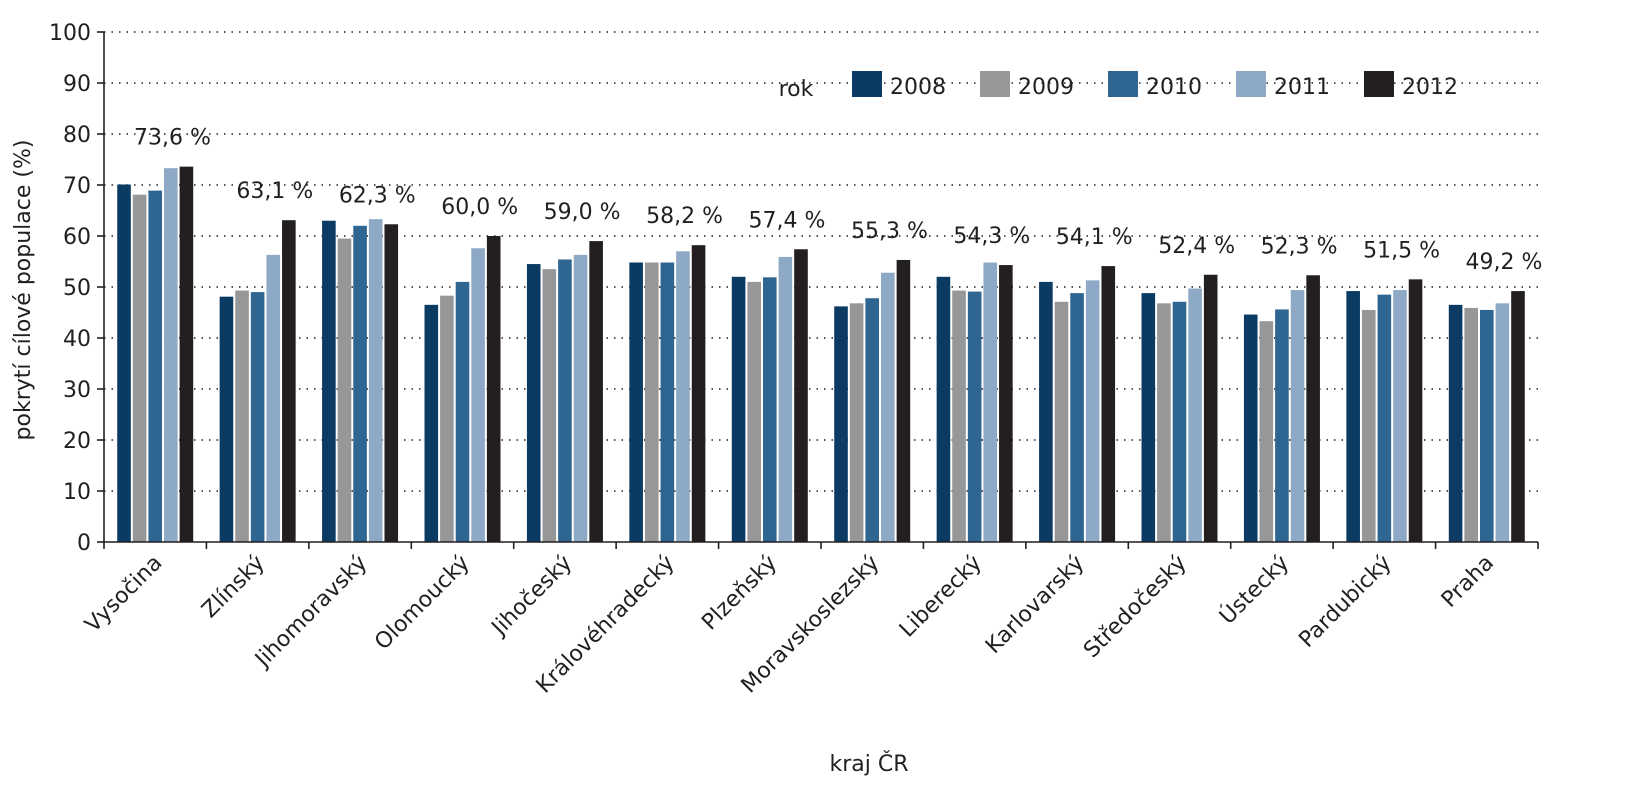 The width and height of the screenshot is (1641, 800). Describe the element at coordinates (856, 422) in the screenshot. I see `bar-moravskoslezsky-2009` at that location.